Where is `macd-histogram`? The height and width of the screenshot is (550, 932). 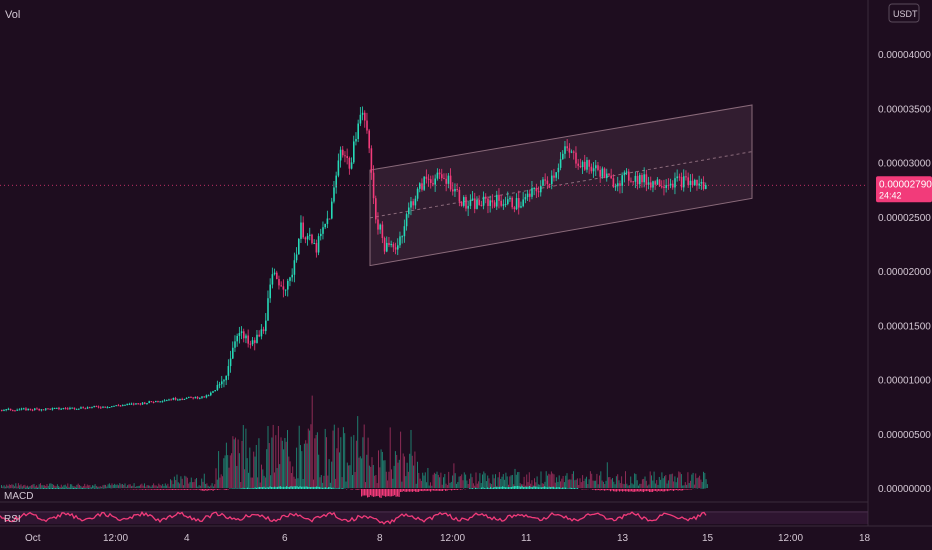 macd-histogram is located at coordinates (354, 491).